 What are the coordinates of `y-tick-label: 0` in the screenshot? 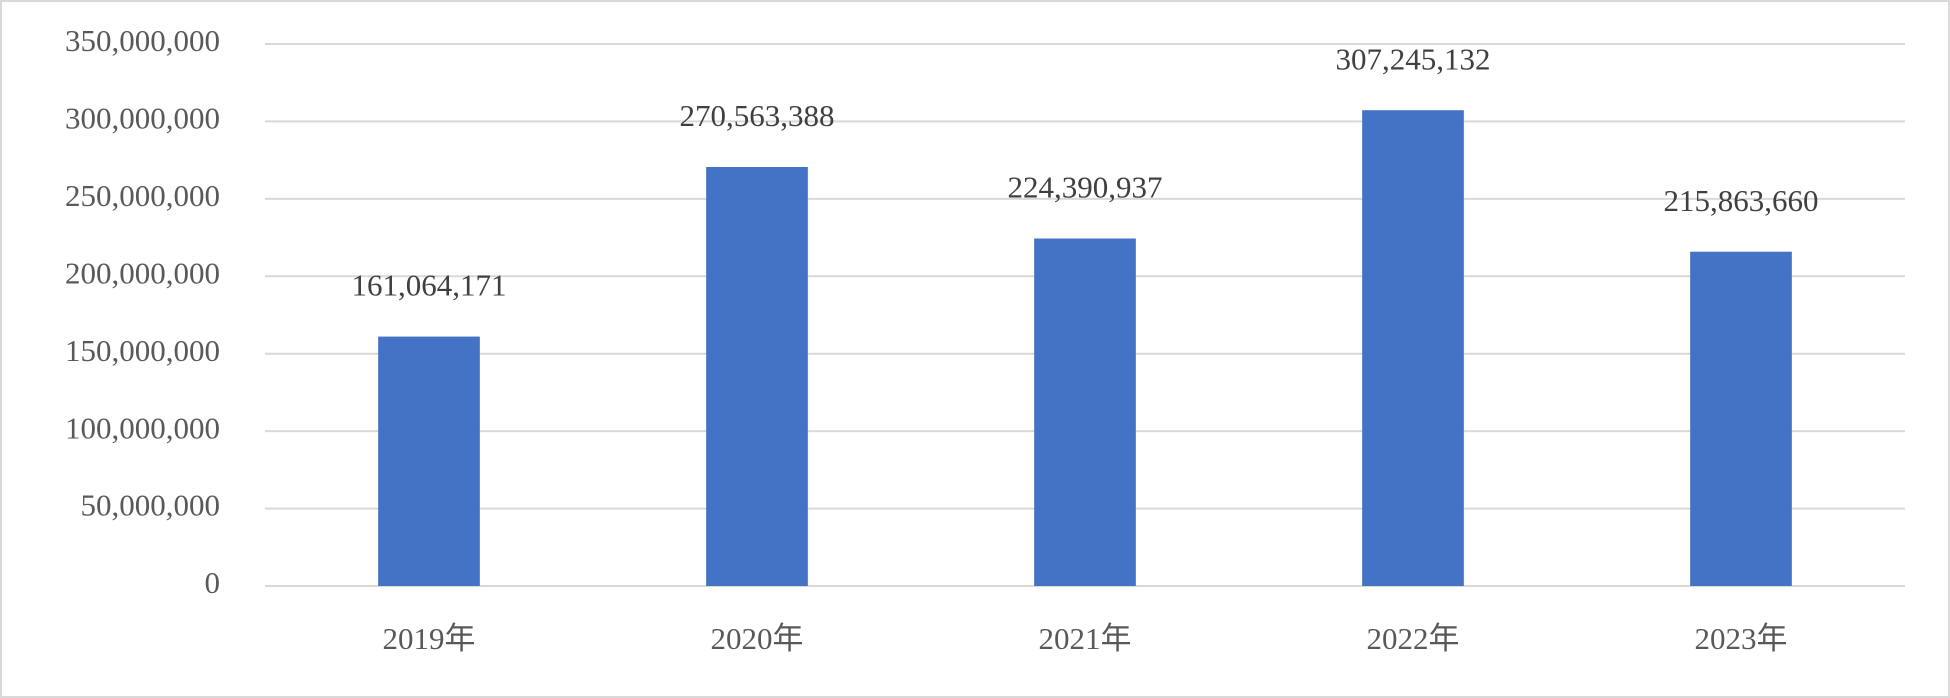 It's located at (213, 582).